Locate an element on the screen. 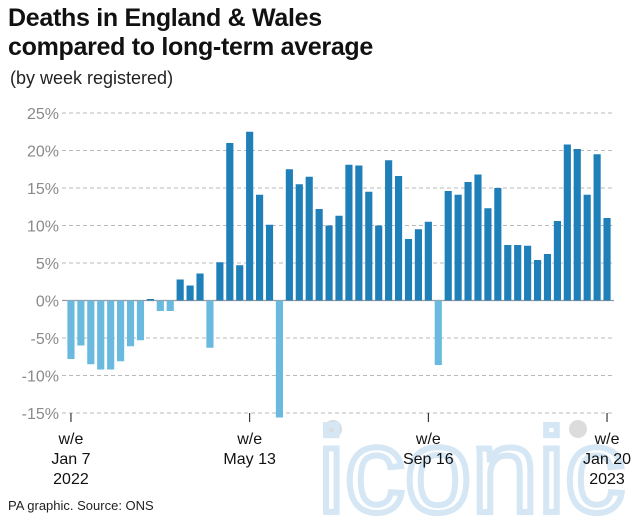 This screenshot has width=640, height=518. source-note: PA graphic. Source: ONS is located at coordinates (81, 505).